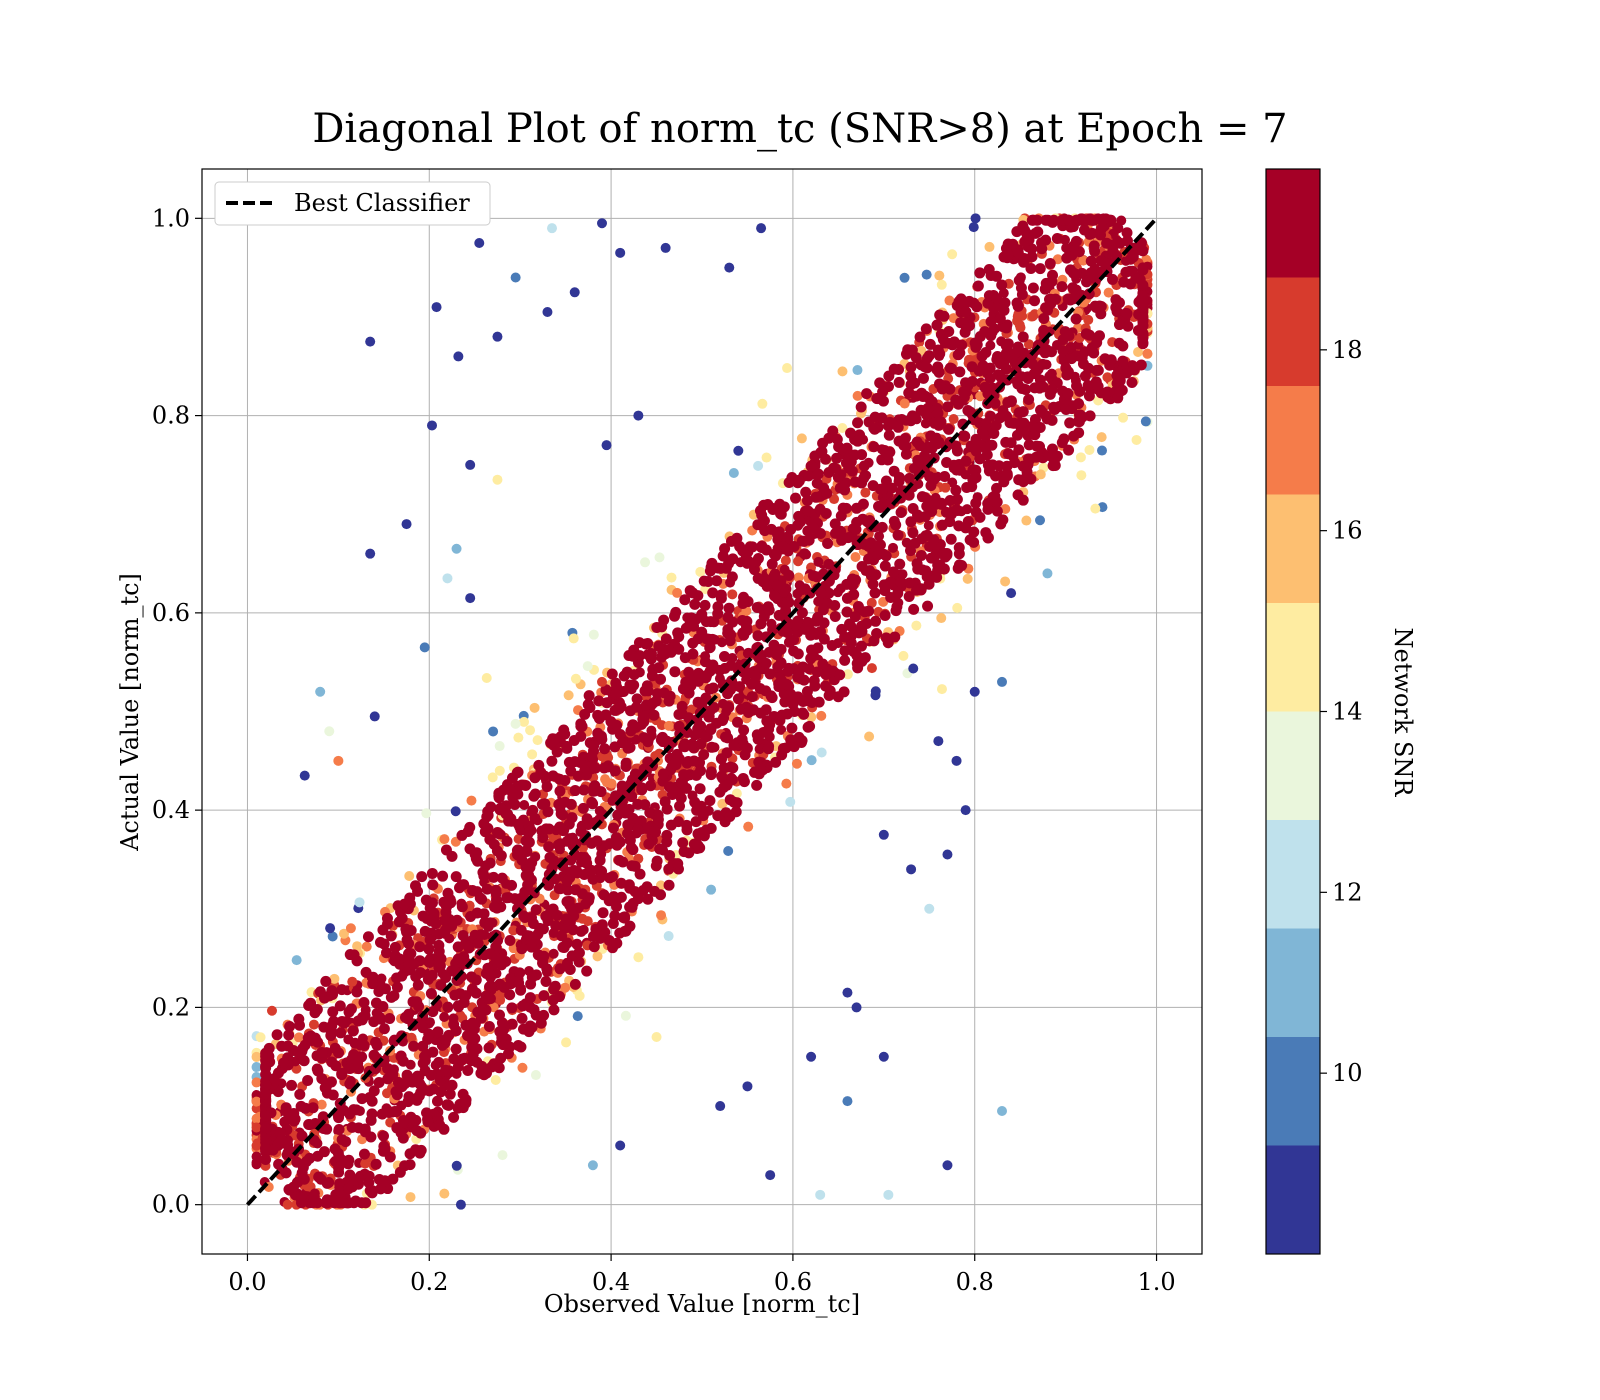  What do you see at coordinates (171, 613) in the screenshot?
I see `y-tick-label: 0.6` at bounding box center [171, 613].